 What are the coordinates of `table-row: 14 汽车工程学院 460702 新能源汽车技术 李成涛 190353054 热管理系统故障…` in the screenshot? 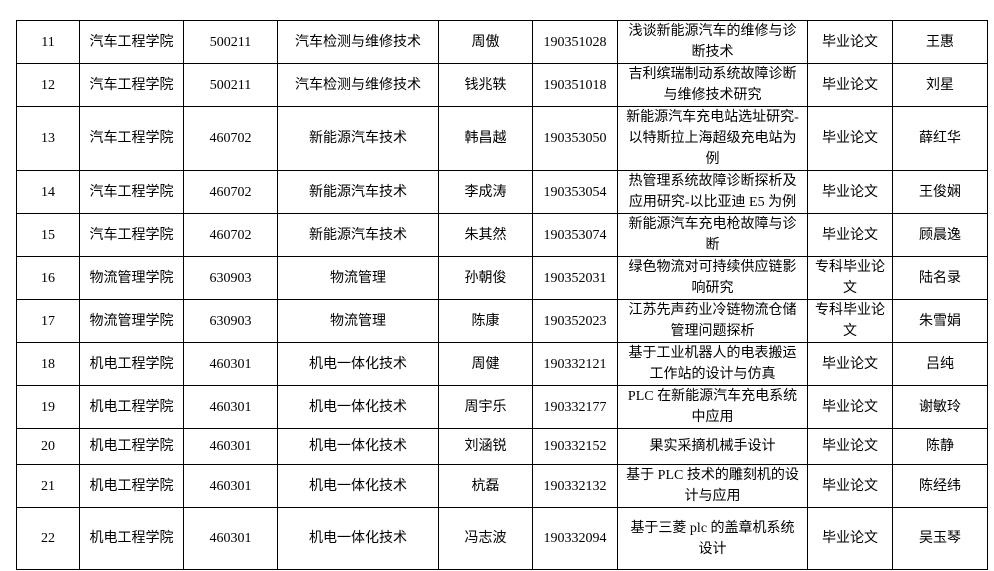 It's located at (502, 192).